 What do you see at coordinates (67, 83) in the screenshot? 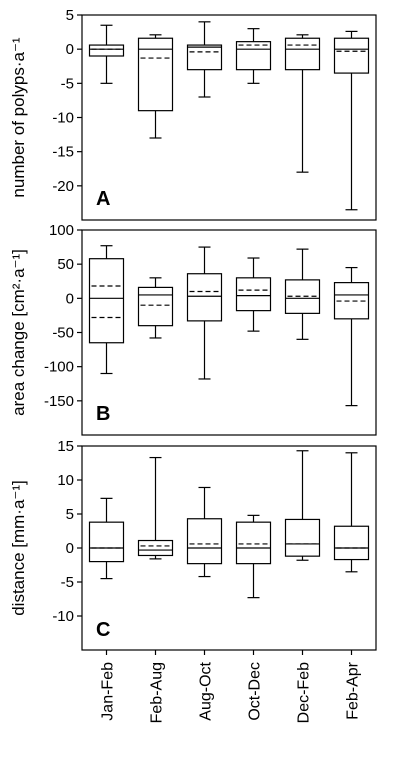
I see `panel-A-y-tick-label: -5` at bounding box center [67, 83].